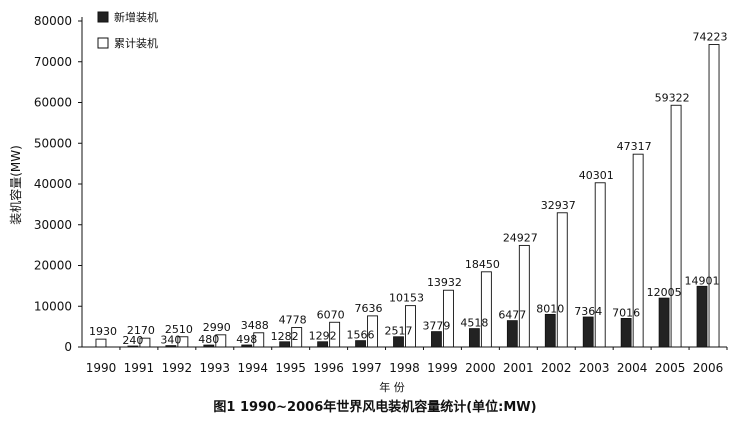  What do you see at coordinates (482, 264) in the screenshot?
I see `data-label-cumulative-2000: 18450` at bounding box center [482, 264].